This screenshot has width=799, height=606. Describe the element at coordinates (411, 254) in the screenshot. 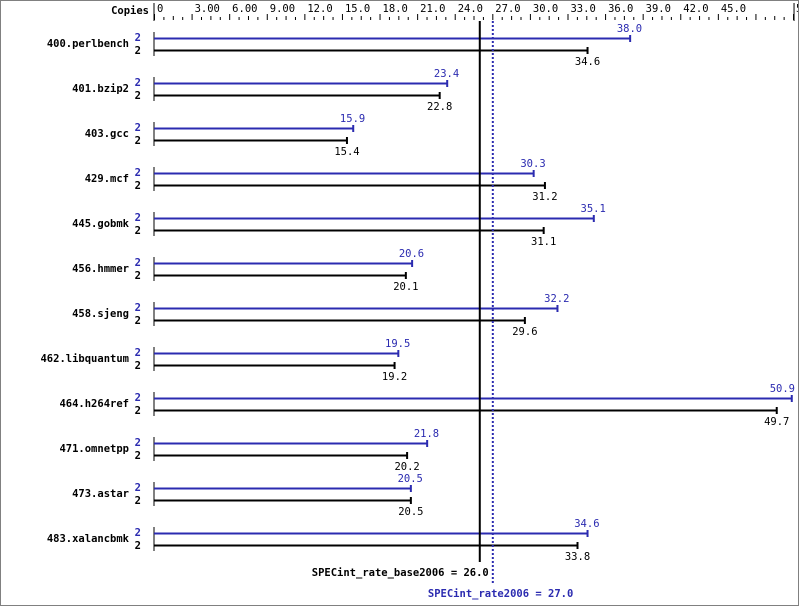

I see `peak-value-label: 20.6` at that location.